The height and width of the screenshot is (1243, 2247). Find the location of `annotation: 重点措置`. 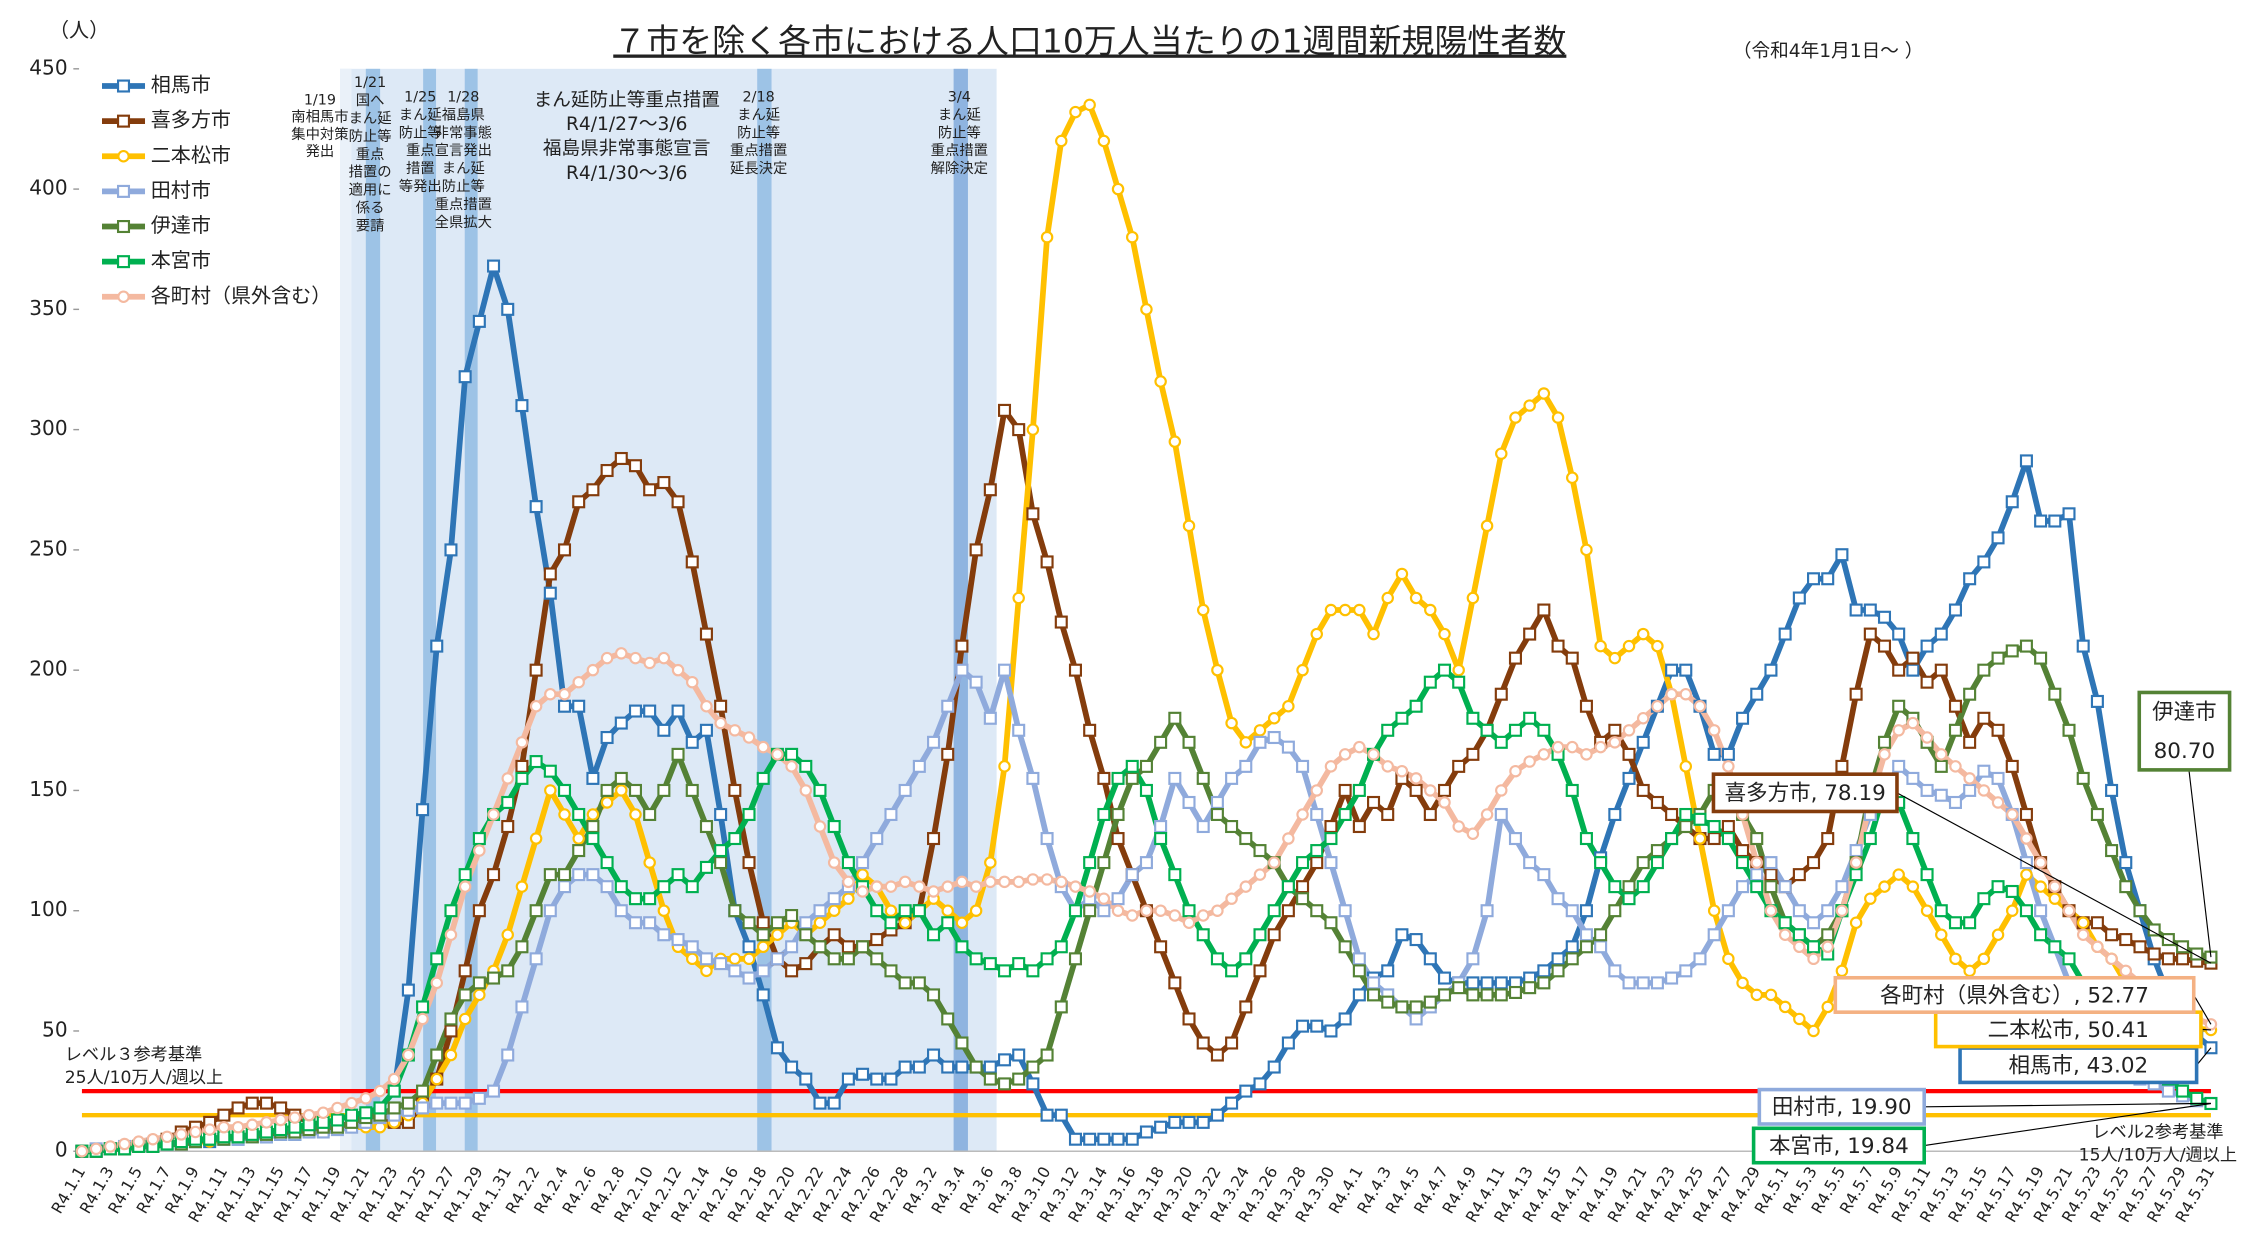

annotation: 重点措置 is located at coordinates (959, 150).